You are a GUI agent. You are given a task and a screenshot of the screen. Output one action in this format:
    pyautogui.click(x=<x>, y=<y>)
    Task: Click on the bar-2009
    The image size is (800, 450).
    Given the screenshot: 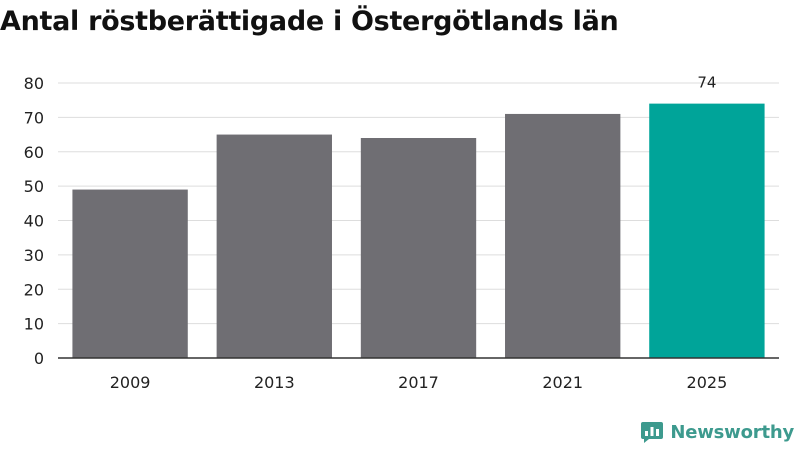 What is the action you would take?
    pyautogui.click(x=130, y=273)
    